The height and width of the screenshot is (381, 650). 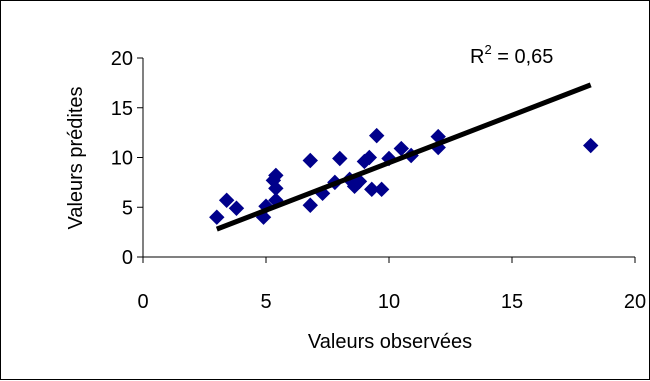 I want to click on x-tick-label: 0, so click(x=142, y=302).